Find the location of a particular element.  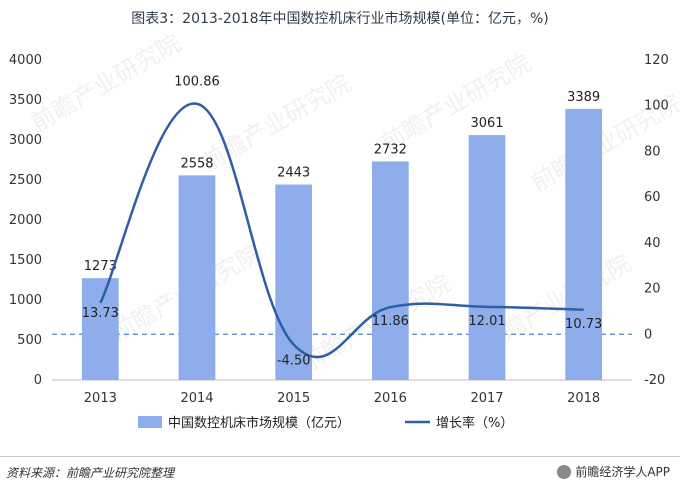

right-tick-label: 120 is located at coordinates (656, 60).